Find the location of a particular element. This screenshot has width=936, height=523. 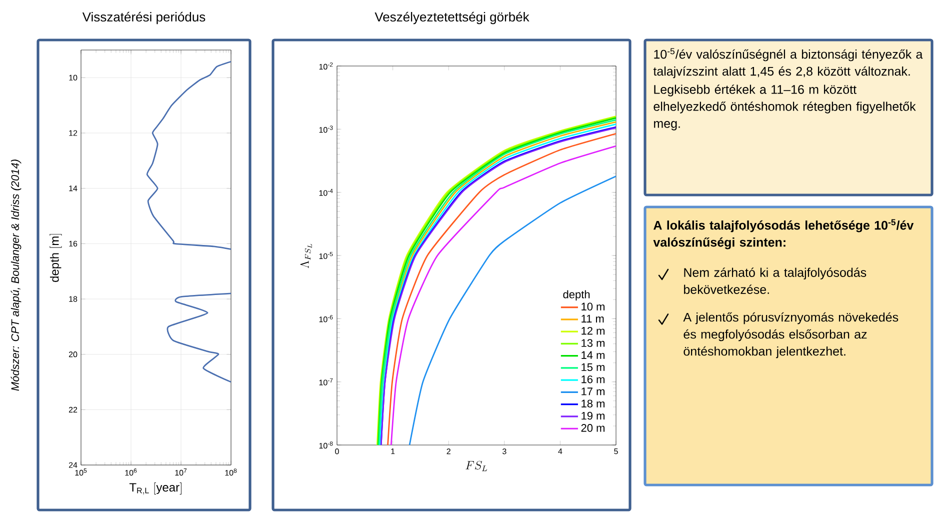

legend-label: 19 m is located at coordinates (593, 416).